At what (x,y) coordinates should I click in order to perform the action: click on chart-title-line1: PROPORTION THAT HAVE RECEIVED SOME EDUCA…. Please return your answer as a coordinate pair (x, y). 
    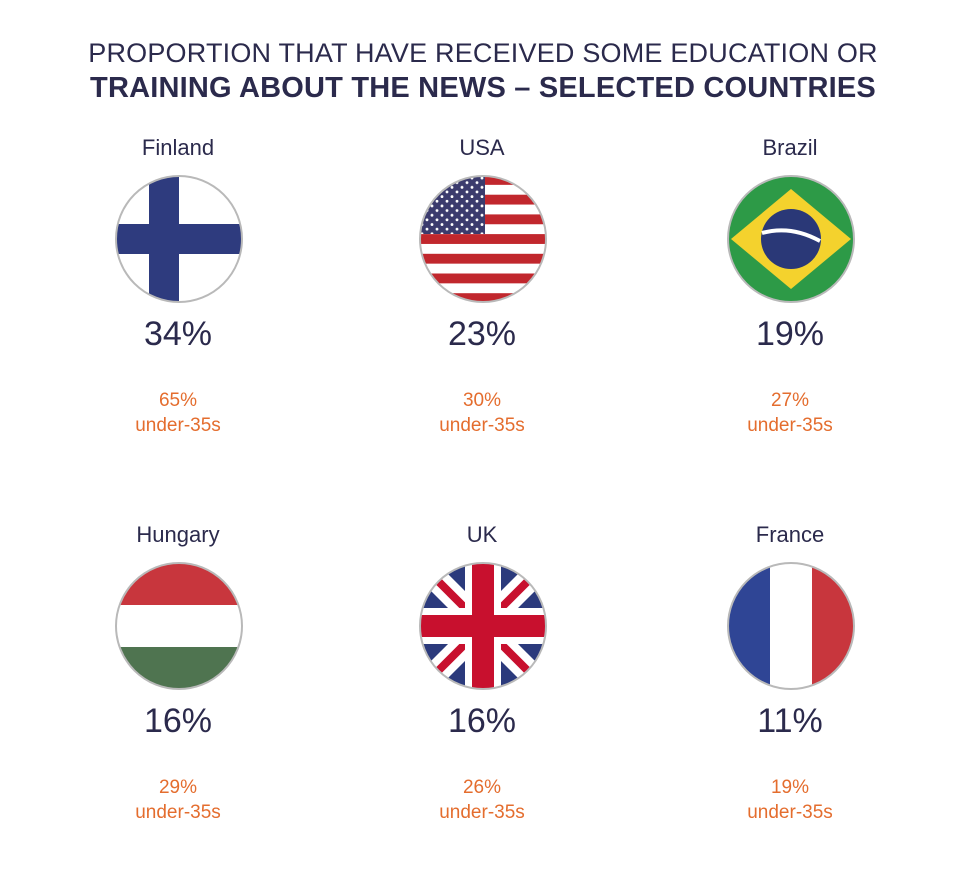
    Looking at the image, I should click on (483, 53).